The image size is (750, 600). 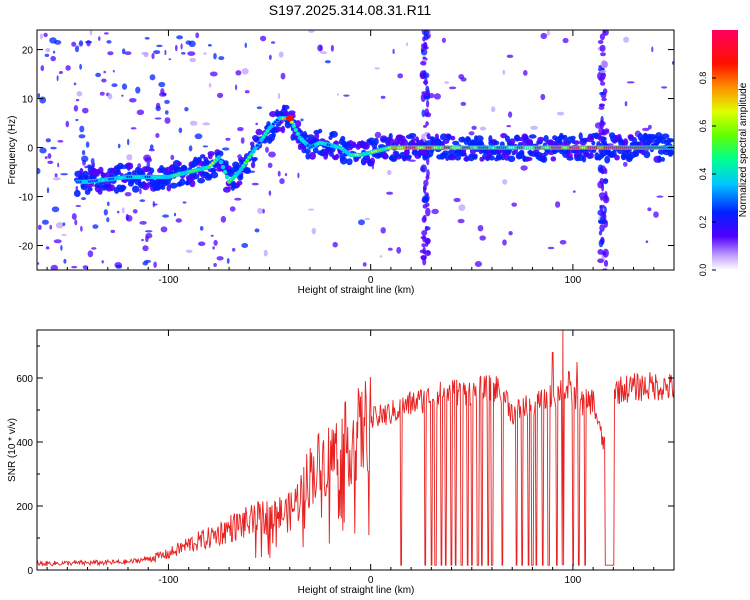 What do you see at coordinates (573, 580) in the screenshot?
I see `snr-xtick-label: 100` at bounding box center [573, 580].